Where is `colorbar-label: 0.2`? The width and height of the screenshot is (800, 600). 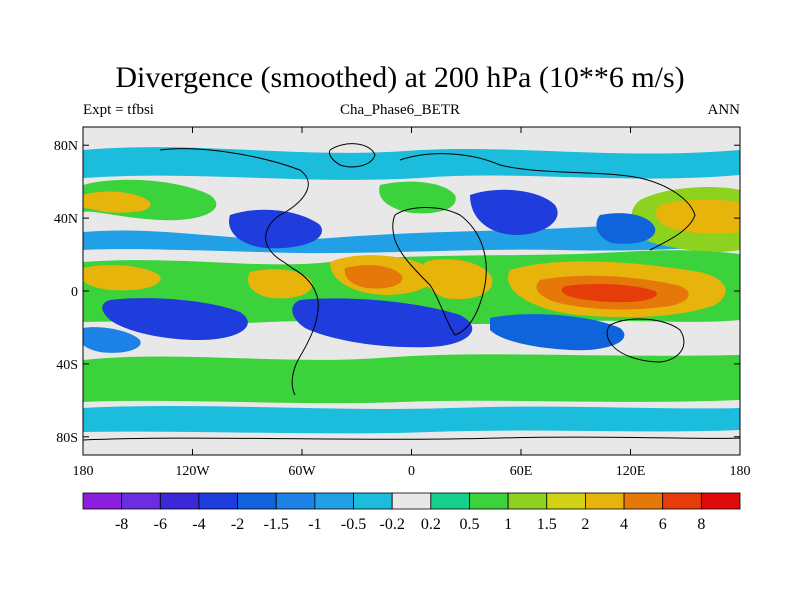
colorbar-label: 0.2 is located at coordinates (431, 524).